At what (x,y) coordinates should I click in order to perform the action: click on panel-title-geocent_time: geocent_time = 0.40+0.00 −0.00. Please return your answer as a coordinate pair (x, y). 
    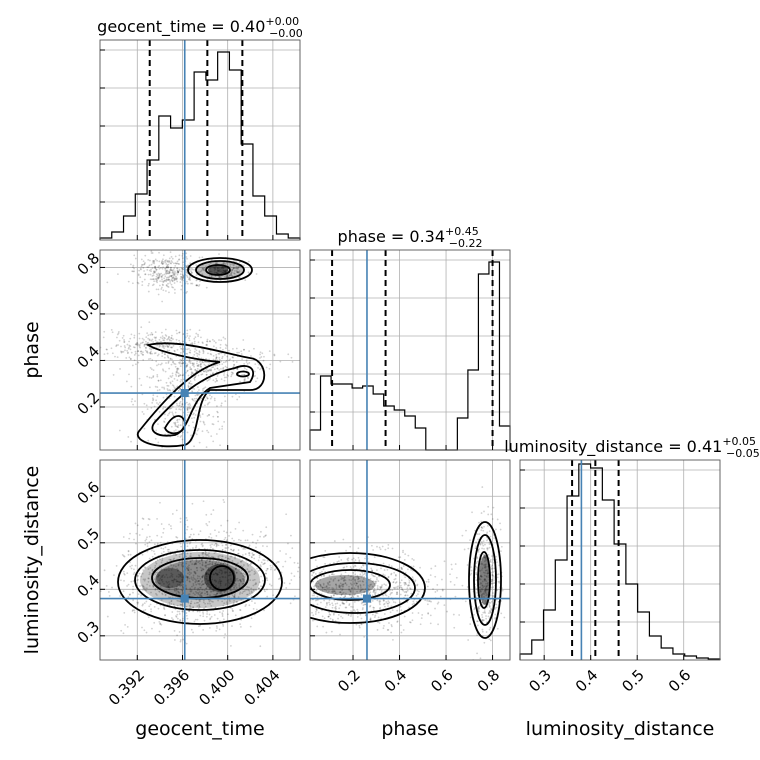
    Looking at the image, I should click on (200, 27).